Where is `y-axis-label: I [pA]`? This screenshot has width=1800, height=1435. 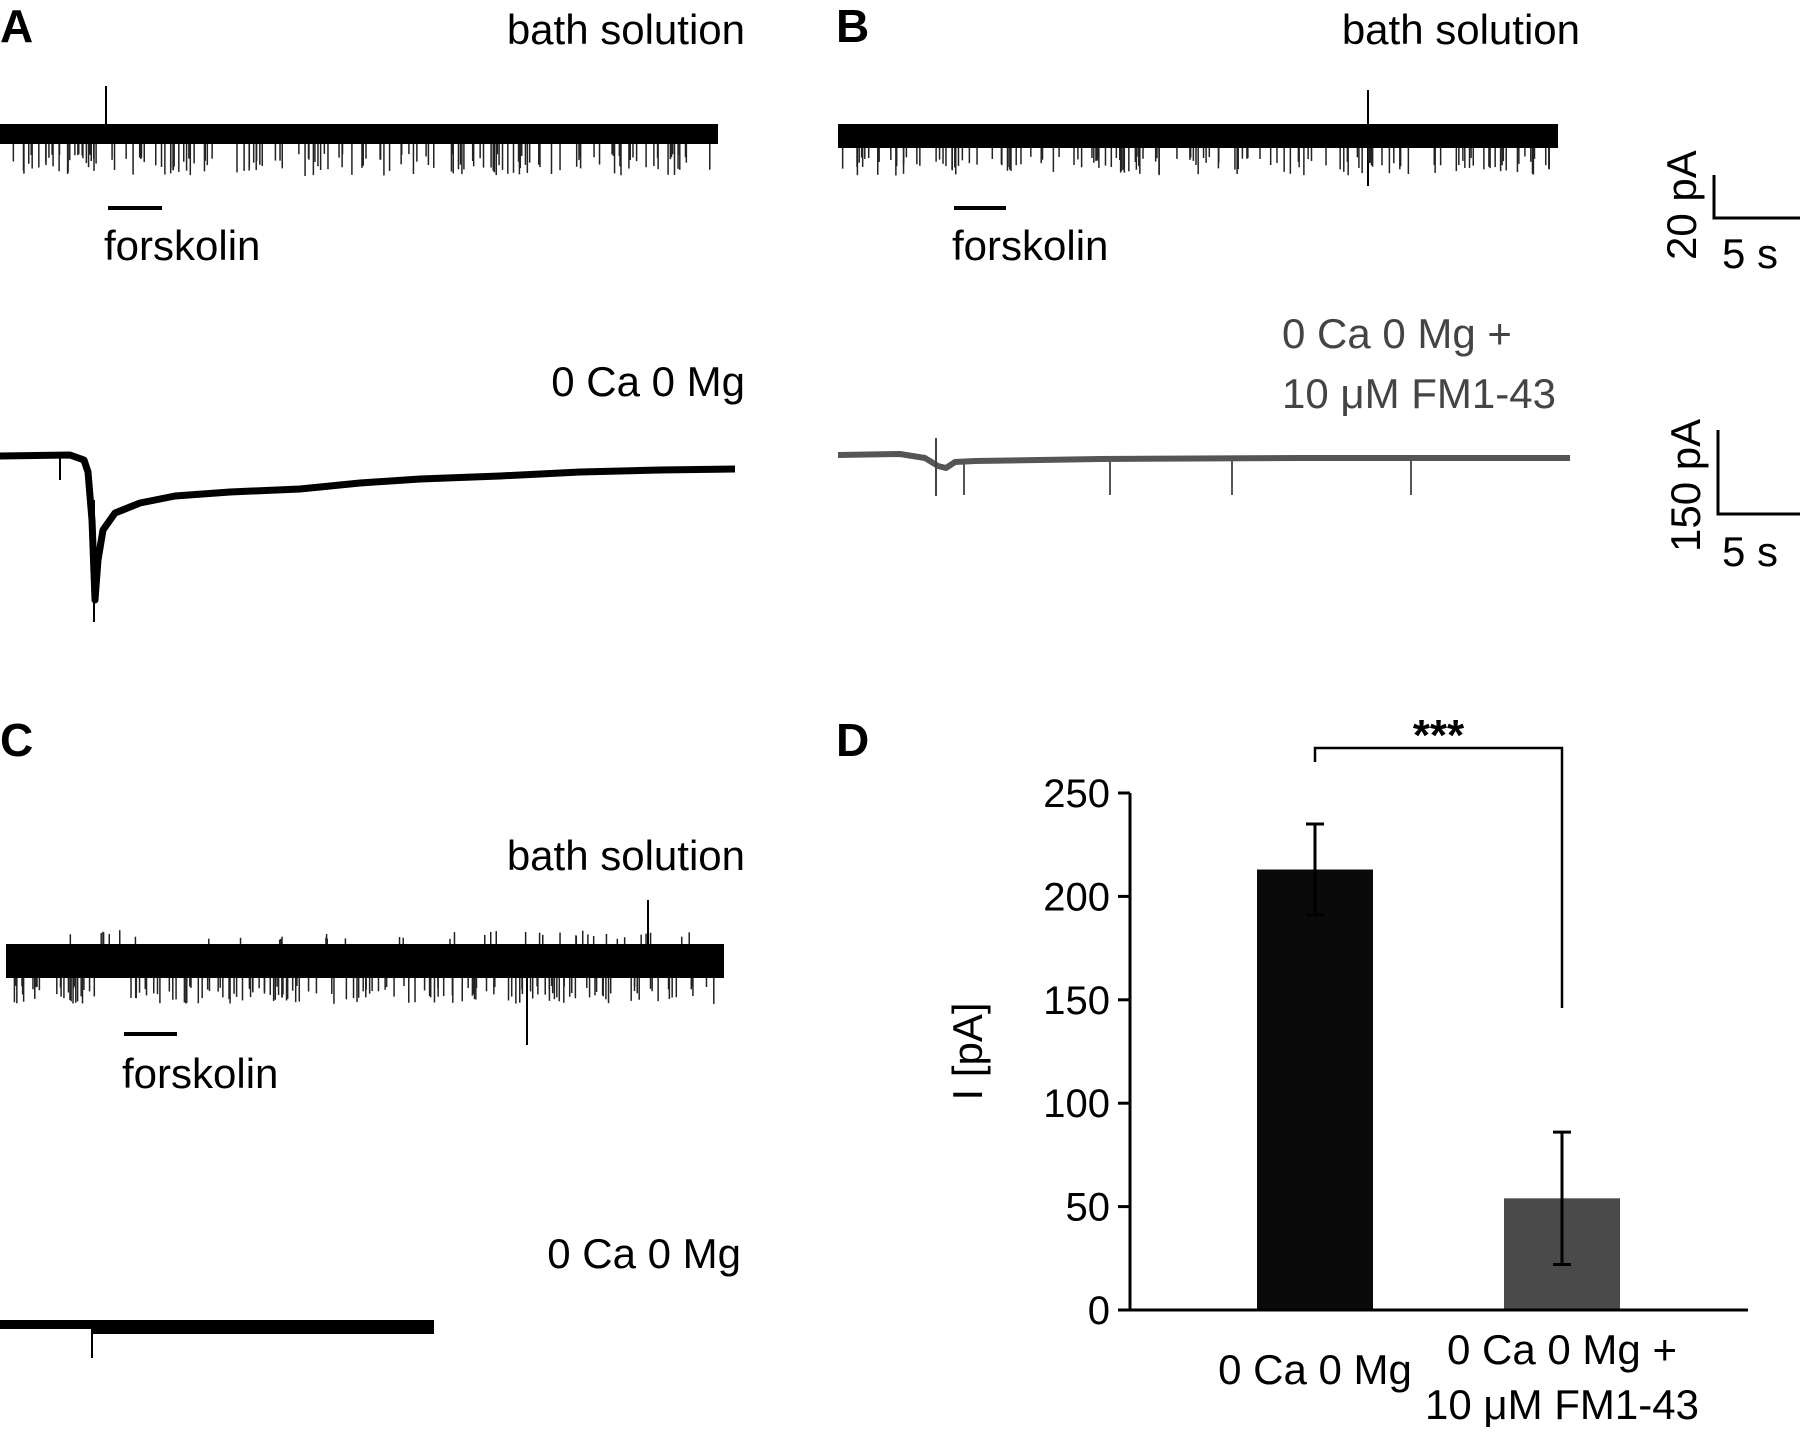
y-axis-label: I [pA] is located at coordinates (967, 1051).